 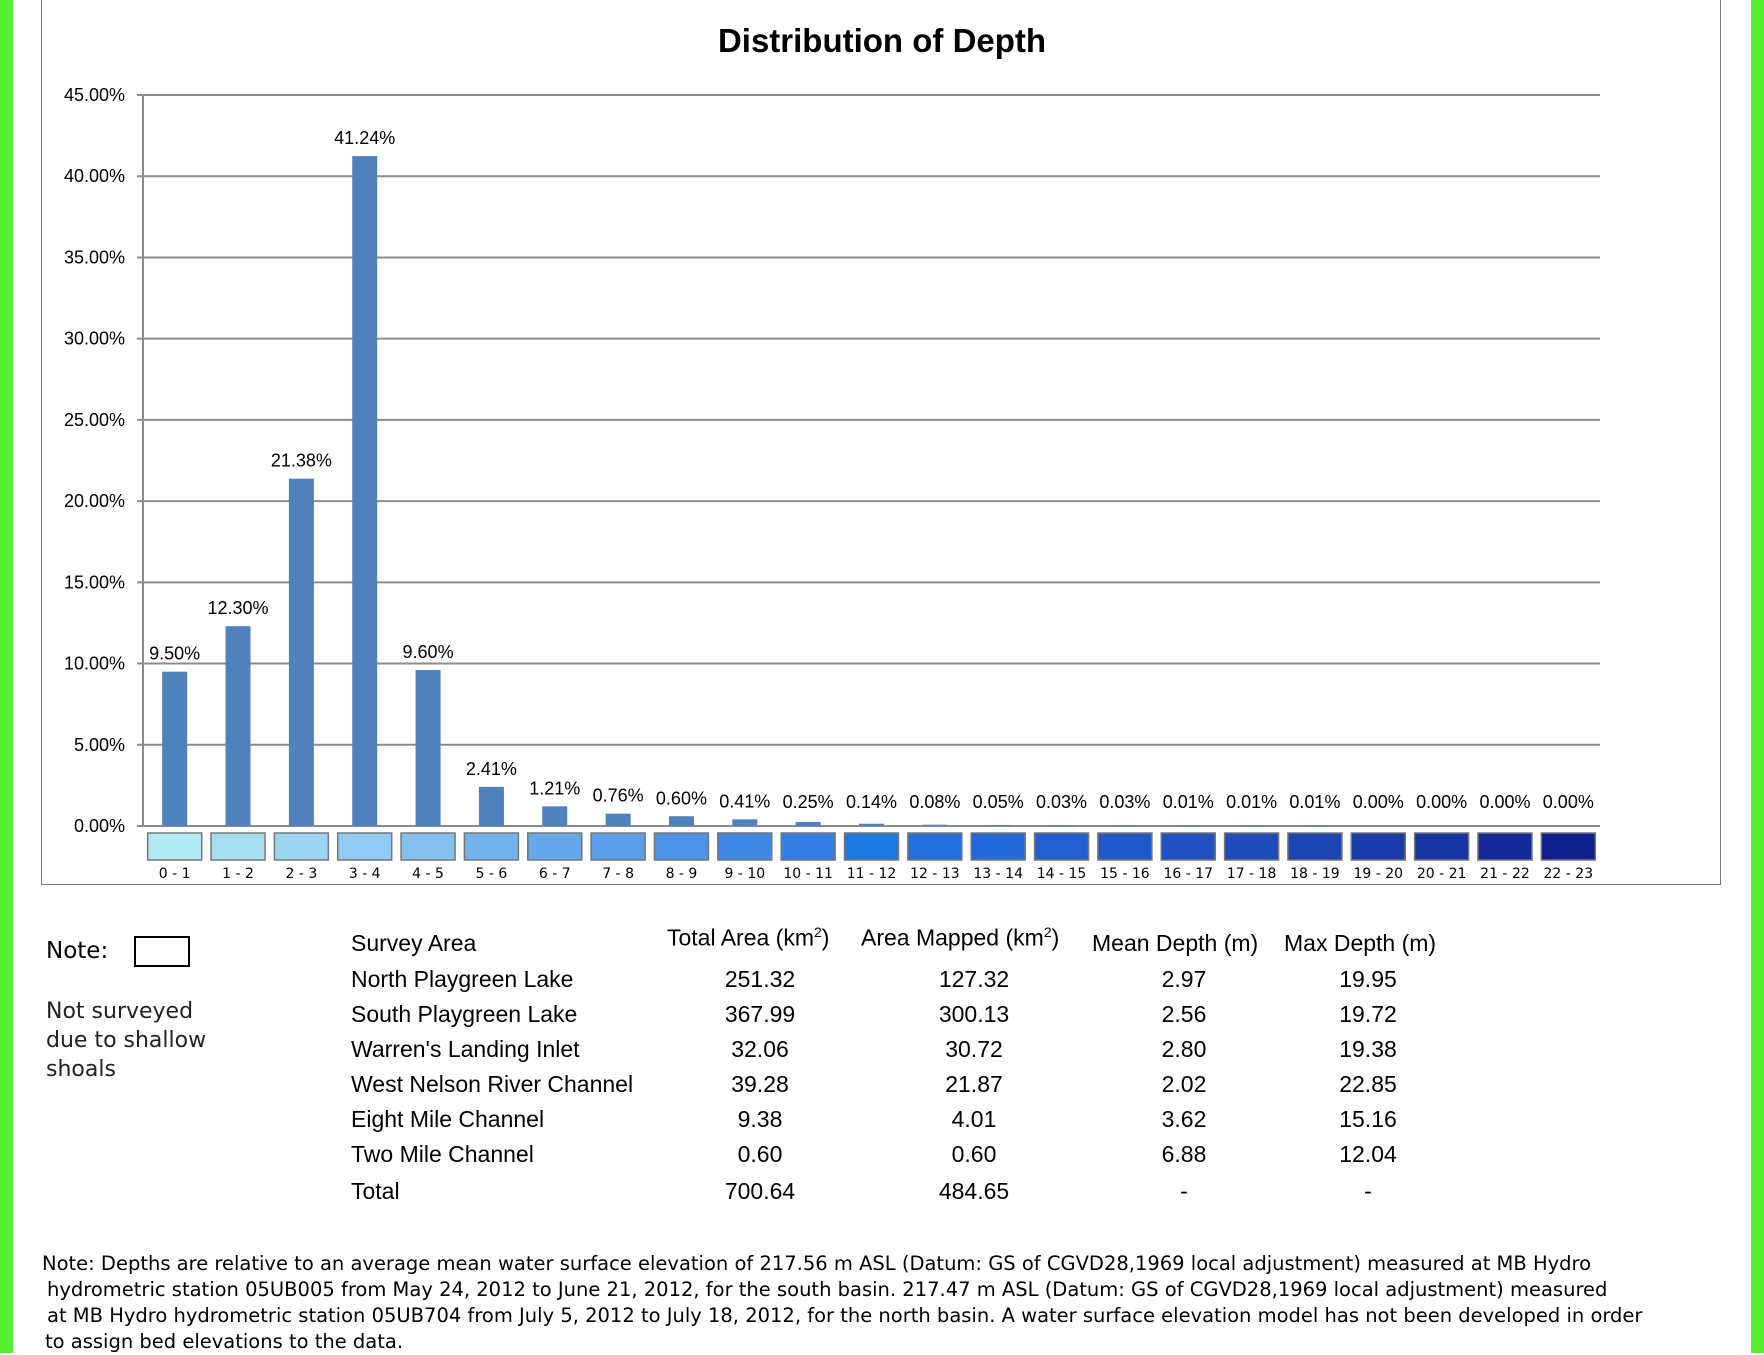 What do you see at coordinates (1184, 1119) in the screenshot?
I see `cell-mean-depth: 3.62` at bounding box center [1184, 1119].